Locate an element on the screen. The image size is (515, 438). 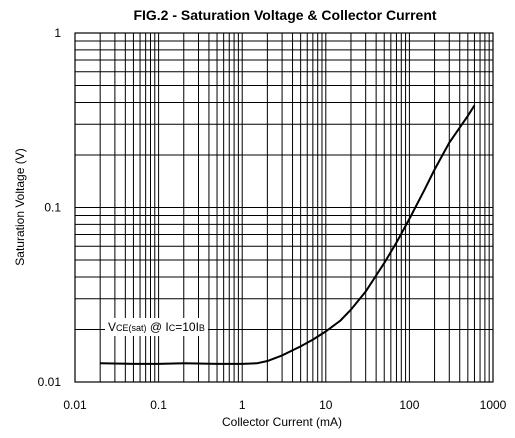
x-axis-label: Collector Current (mA) is located at coordinates (282, 422).